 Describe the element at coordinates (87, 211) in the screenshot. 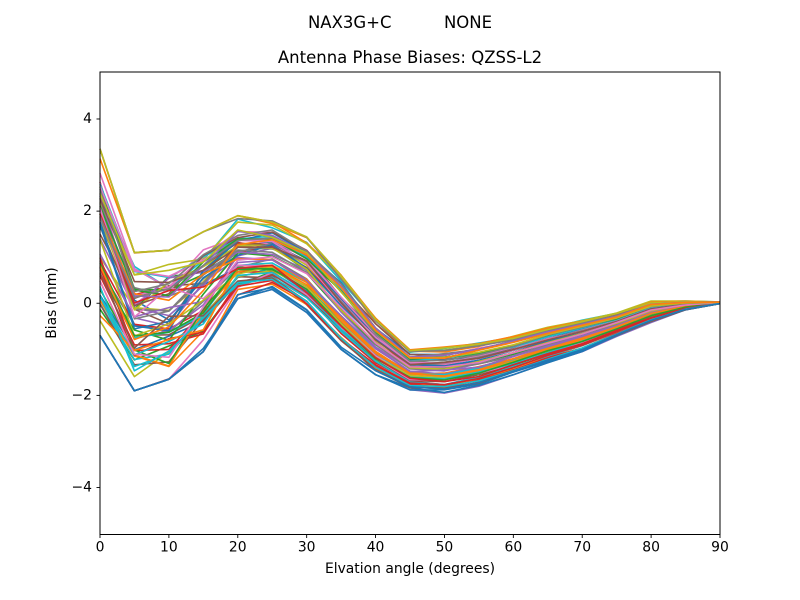

I see `y-tick-label: 2` at that location.